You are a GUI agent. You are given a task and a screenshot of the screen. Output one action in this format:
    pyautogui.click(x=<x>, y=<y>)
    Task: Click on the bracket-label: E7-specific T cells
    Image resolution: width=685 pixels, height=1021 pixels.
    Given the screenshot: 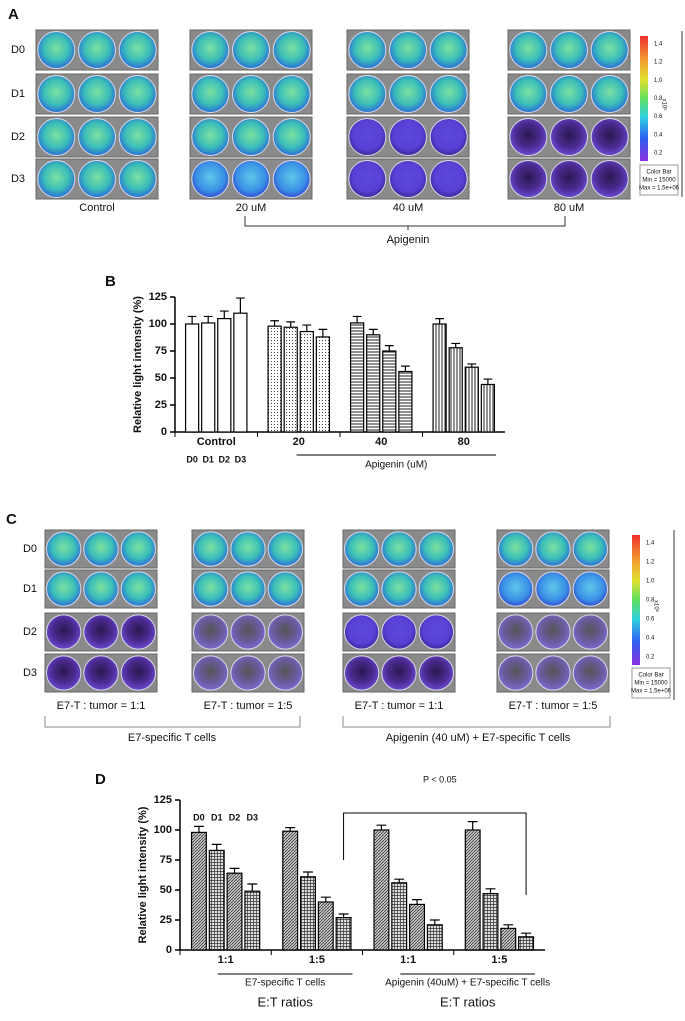 What is the action you would take?
    pyautogui.click(x=172, y=738)
    